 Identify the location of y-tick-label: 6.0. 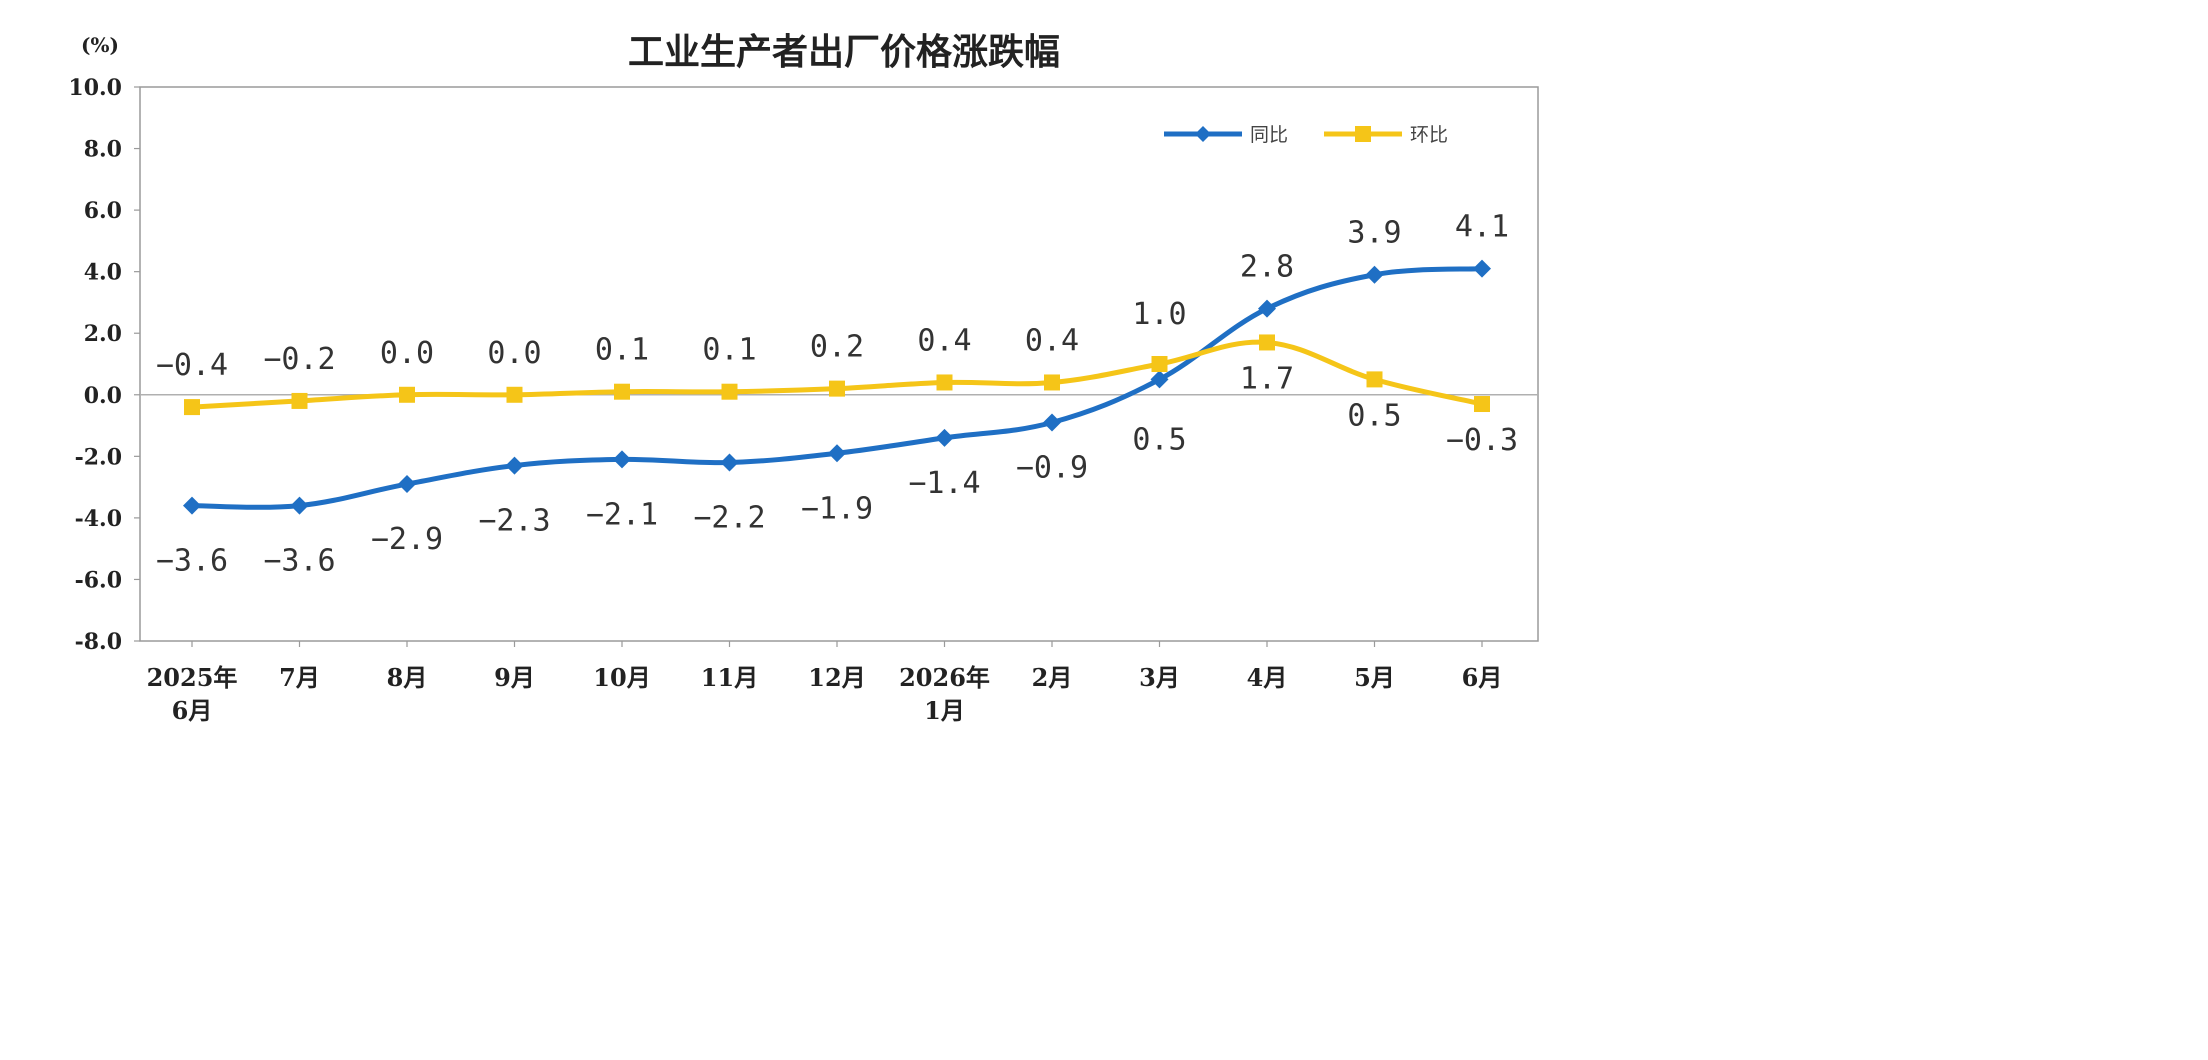
(103, 211).